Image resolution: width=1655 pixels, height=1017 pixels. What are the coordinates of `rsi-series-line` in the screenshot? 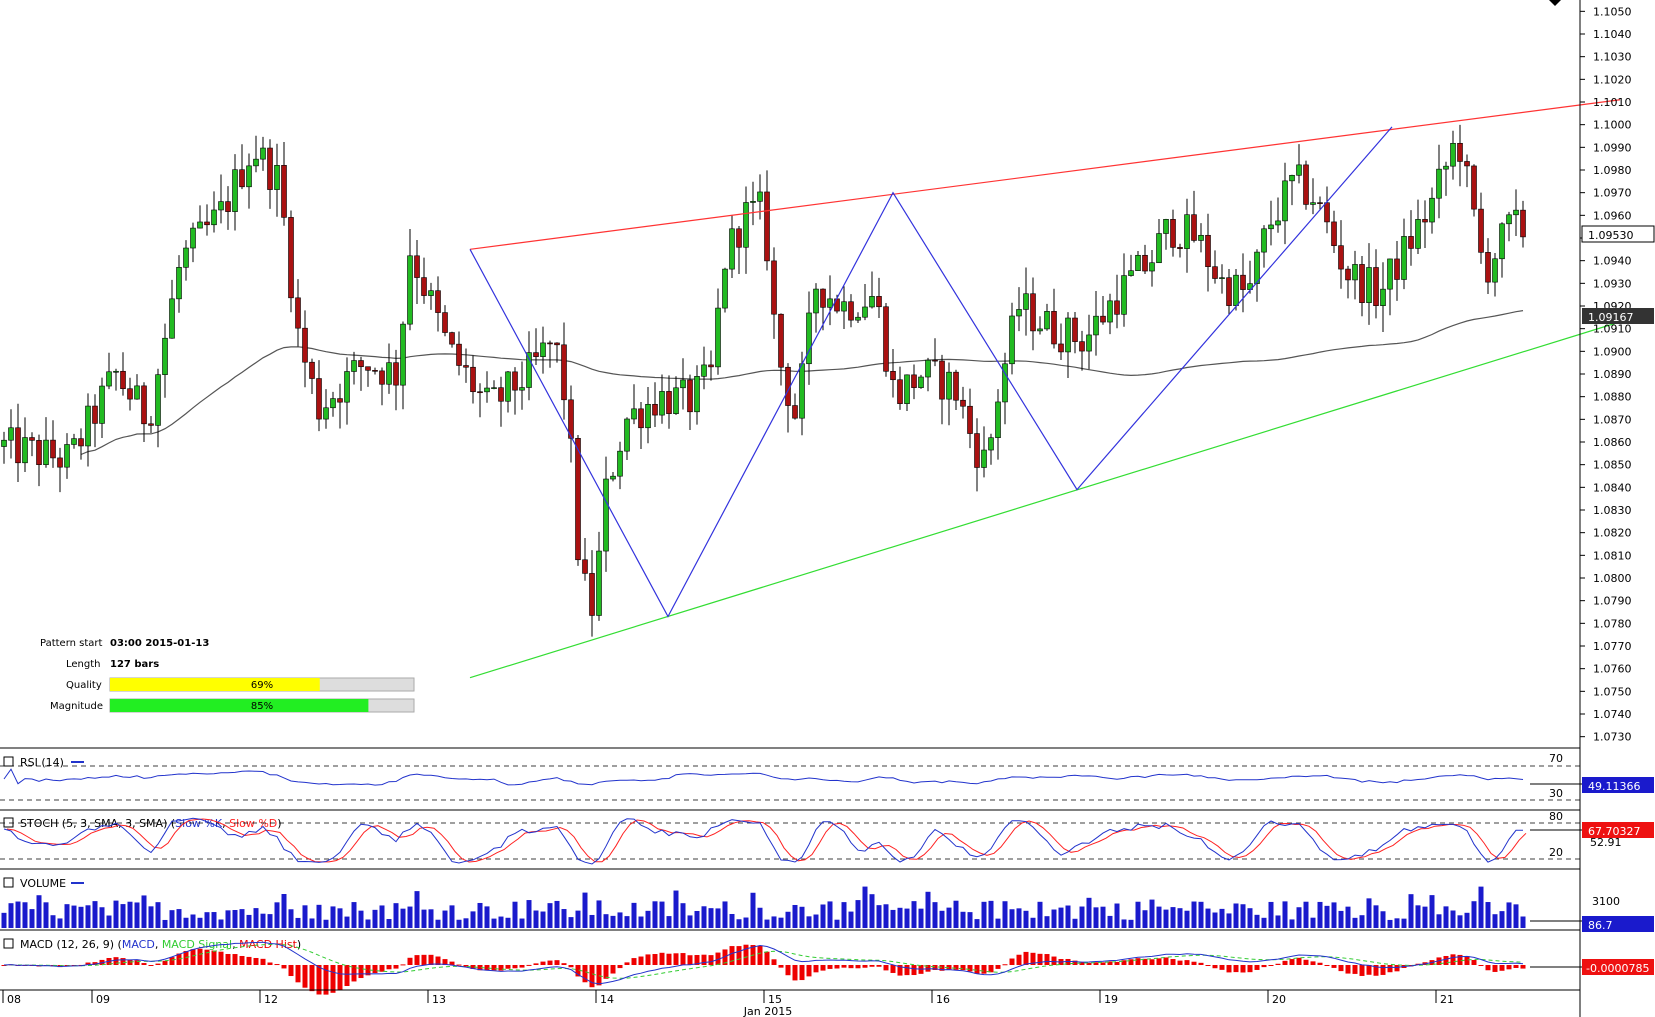 It's located at (763, 777).